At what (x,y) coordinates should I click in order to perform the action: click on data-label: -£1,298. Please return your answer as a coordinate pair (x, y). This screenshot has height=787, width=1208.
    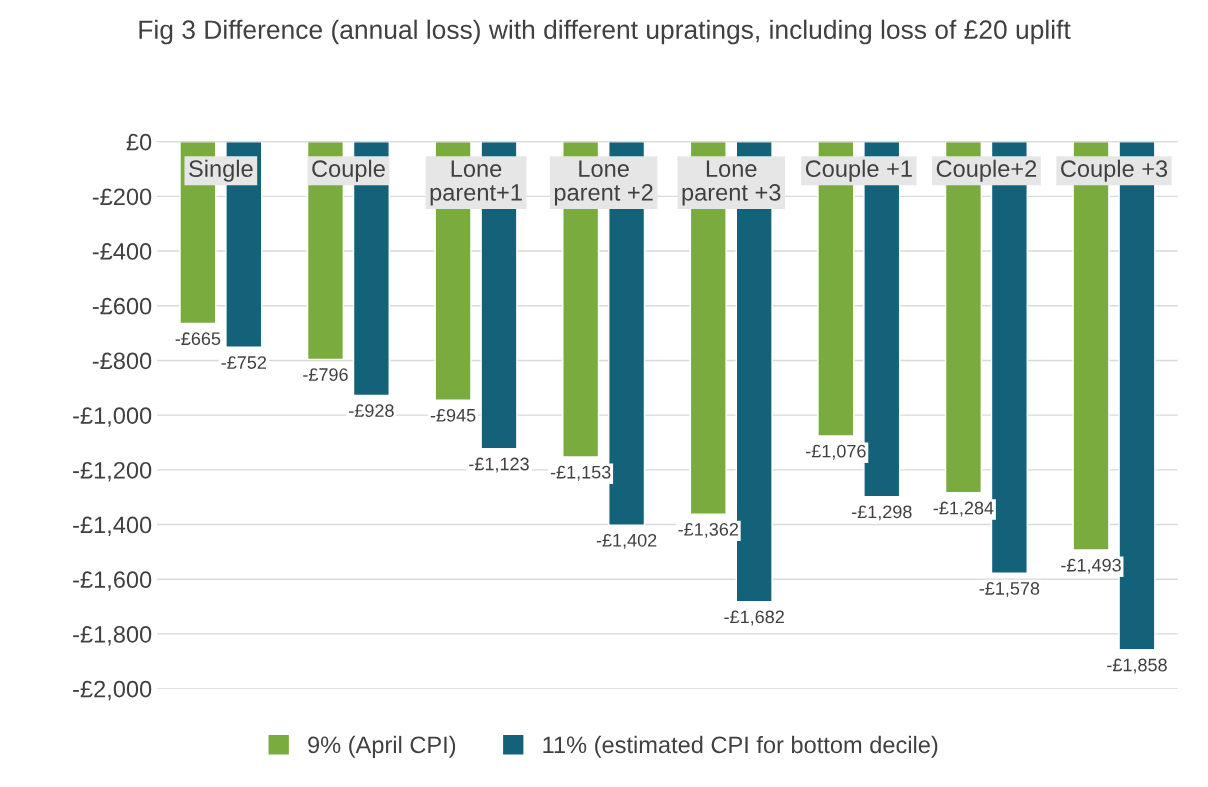
    Looking at the image, I should click on (881, 513).